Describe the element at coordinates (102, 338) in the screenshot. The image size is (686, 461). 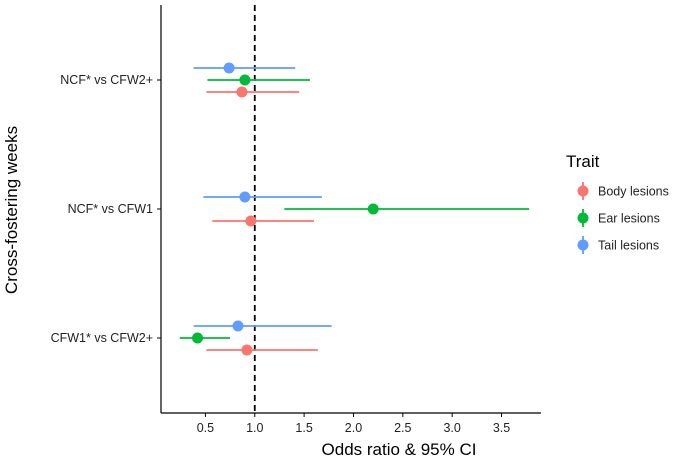
I see `y-tick-label: CFW1* vs CFW2+` at that location.